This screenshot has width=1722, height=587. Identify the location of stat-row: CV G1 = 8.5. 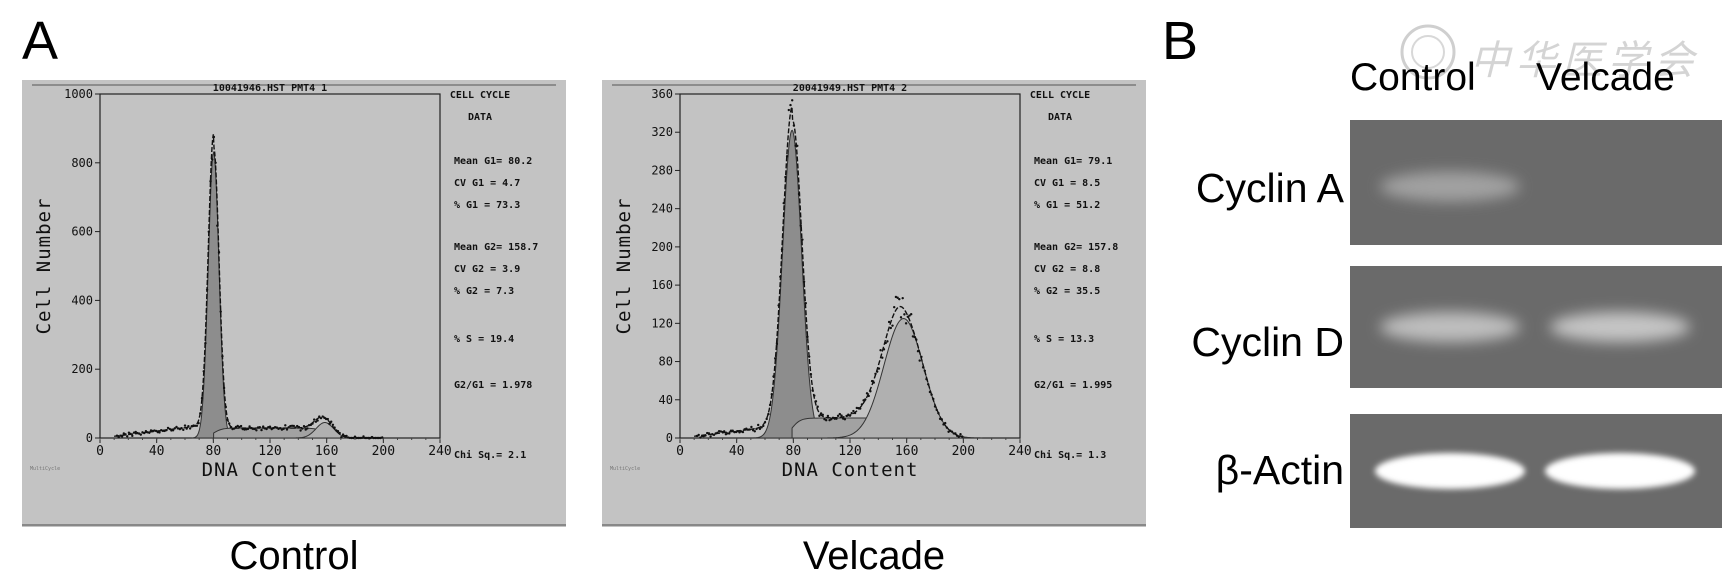
(1067, 183).